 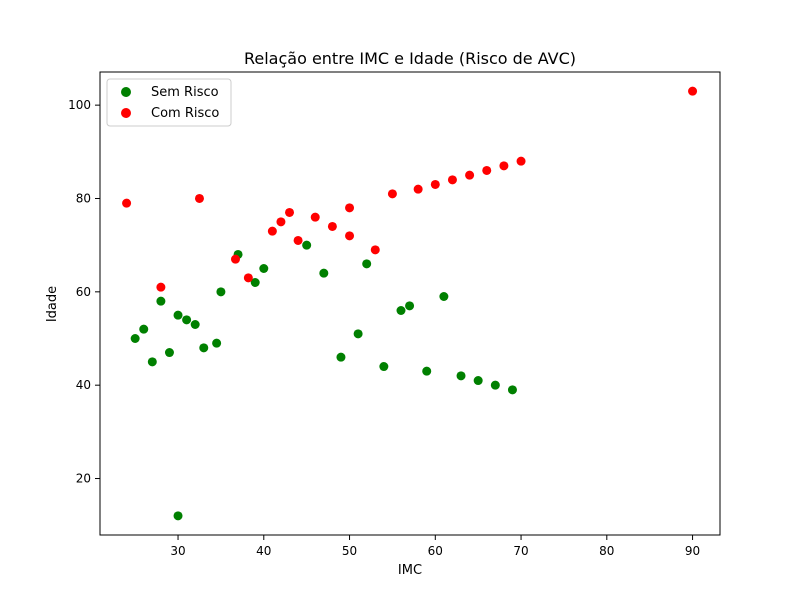 What do you see at coordinates (83, 479) in the screenshot?
I see `y-tick-label: 20` at bounding box center [83, 479].